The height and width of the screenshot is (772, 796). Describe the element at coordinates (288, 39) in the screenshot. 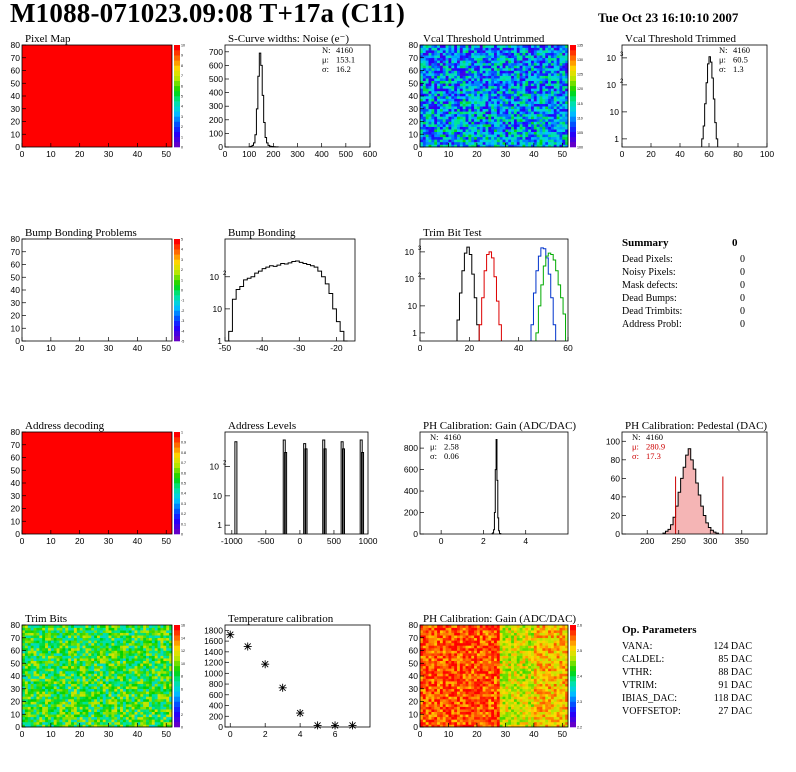

I see `chart-title: S-Curve widths: Noise (e⁻)` at that location.